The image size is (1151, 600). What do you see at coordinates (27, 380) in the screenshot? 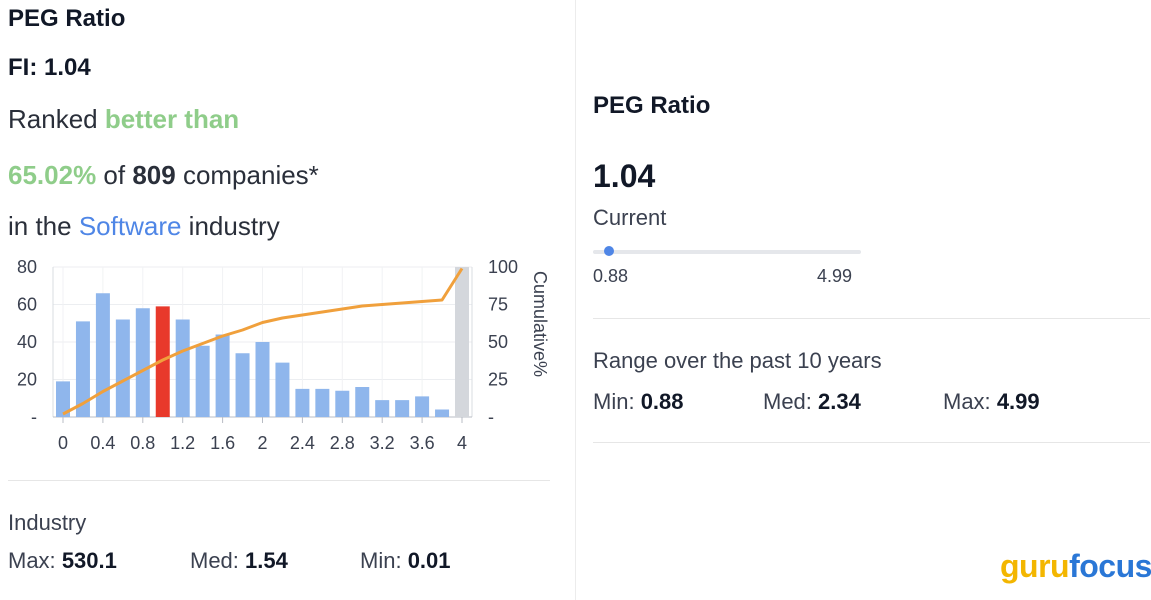
I see `y-tick-label: 20` at bounding box center [27, 380].